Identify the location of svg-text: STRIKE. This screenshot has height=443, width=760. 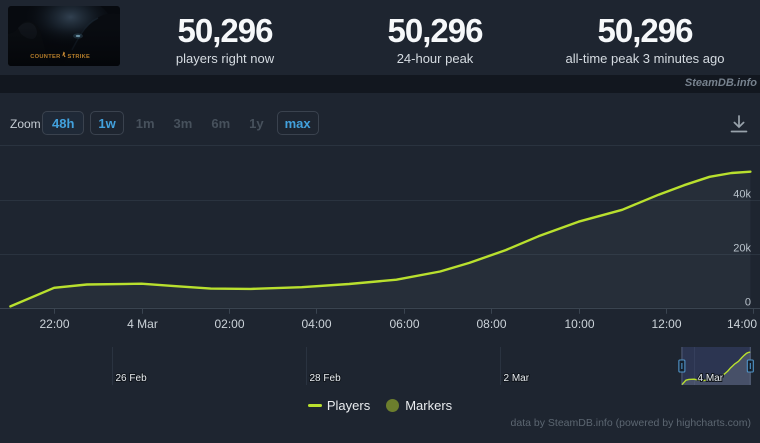
(79, 57).